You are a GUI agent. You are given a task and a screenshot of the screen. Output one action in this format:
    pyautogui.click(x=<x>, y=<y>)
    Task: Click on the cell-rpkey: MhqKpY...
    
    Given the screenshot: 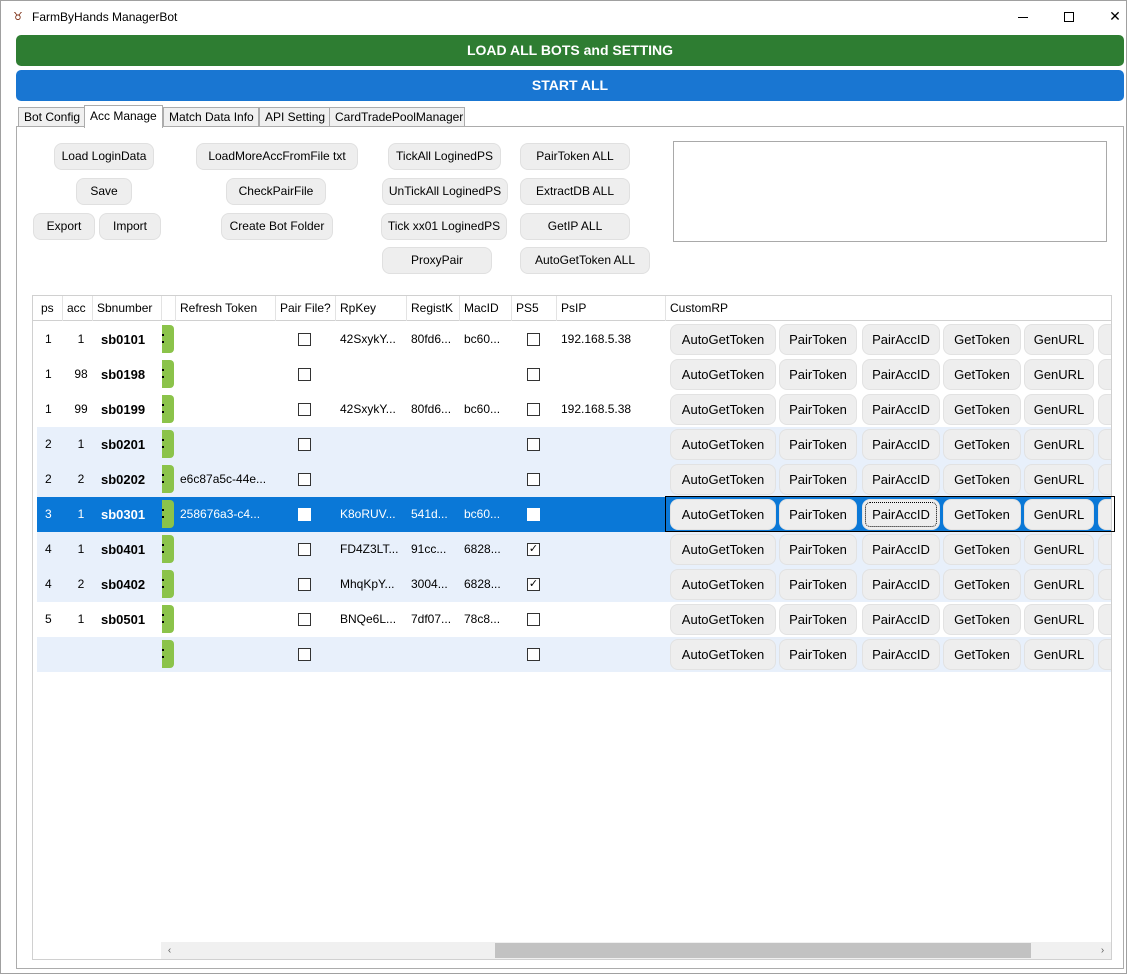 What is the action you would take?
    pyautogui.click(x=367, y=584)
    